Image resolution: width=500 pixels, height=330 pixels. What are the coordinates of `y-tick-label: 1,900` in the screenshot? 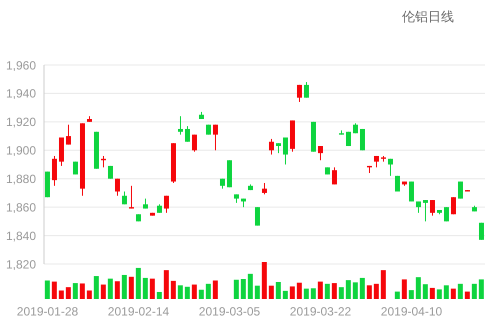 It's located at (21, 151).